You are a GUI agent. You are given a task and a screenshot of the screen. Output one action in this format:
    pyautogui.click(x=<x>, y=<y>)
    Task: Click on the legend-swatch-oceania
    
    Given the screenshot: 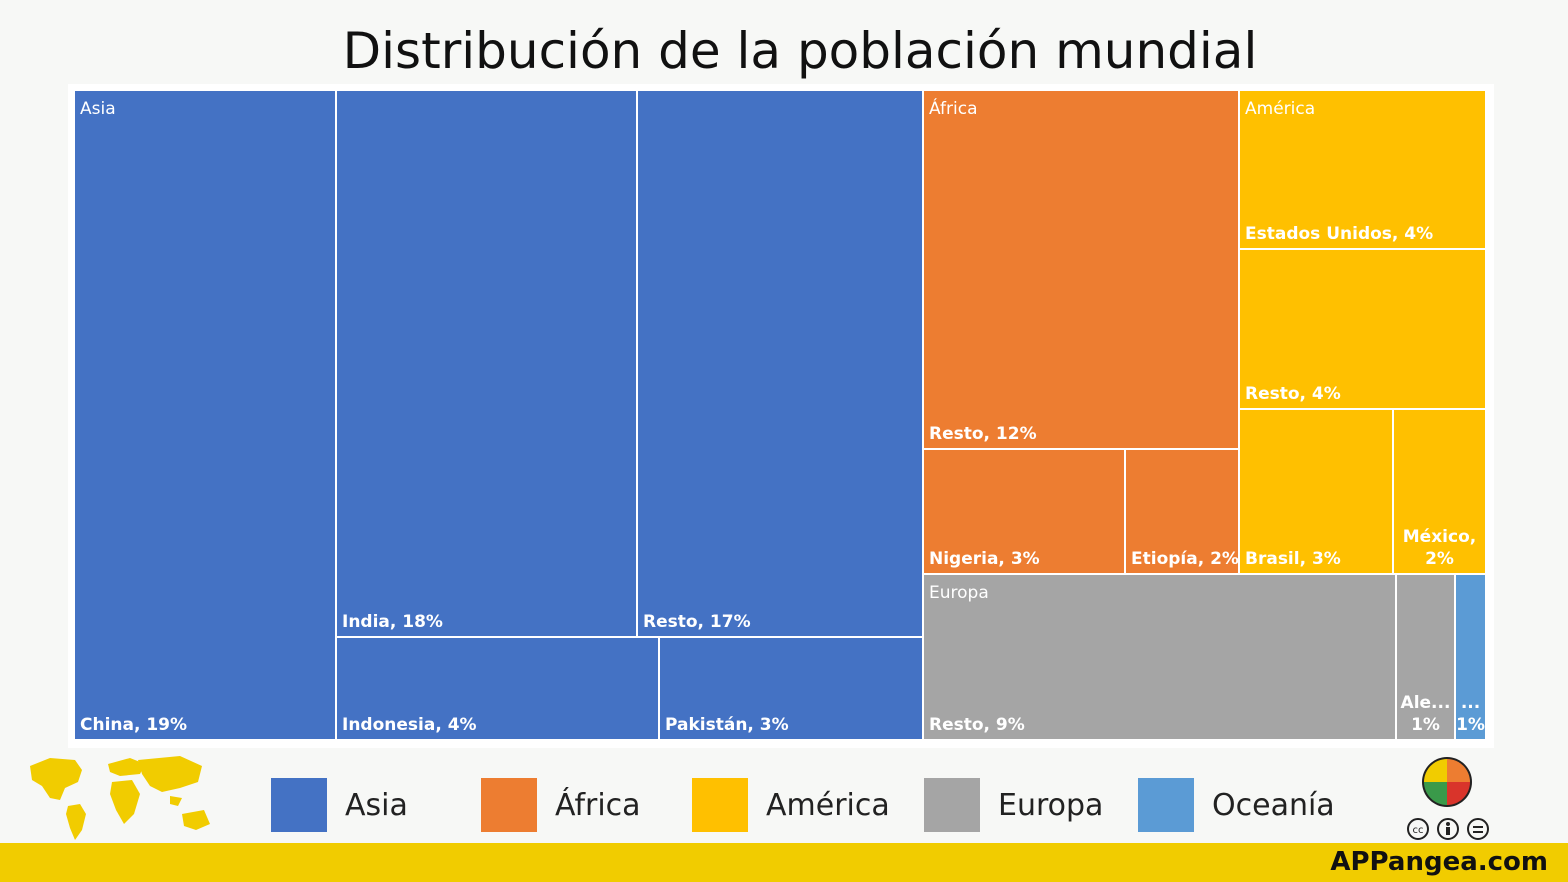 What is the action you would take?
    pyautogui.click(x=1166, y=805)
    